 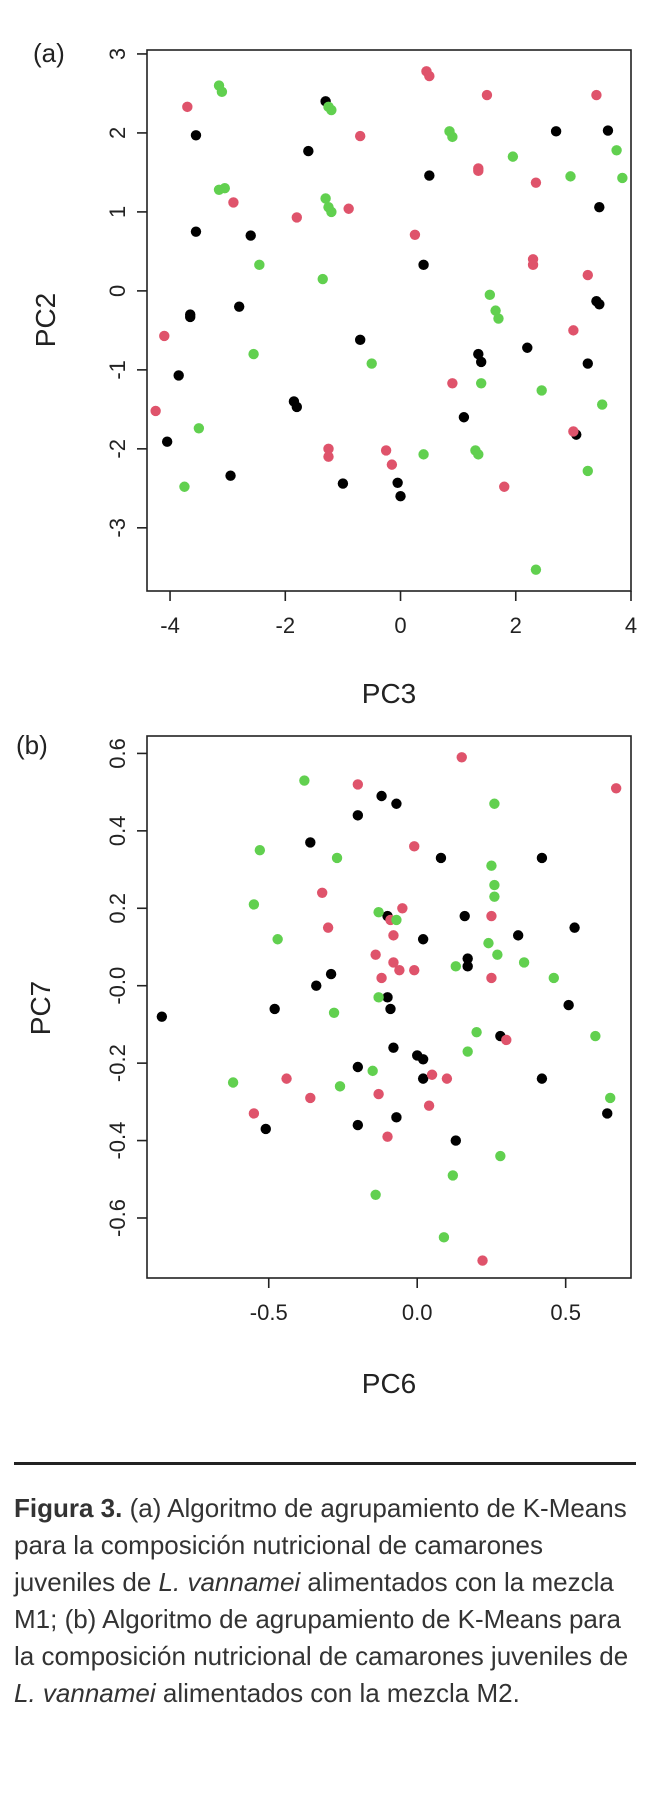 I want to click on x-tick-label: 0.5, so click(x=565, y=1312).